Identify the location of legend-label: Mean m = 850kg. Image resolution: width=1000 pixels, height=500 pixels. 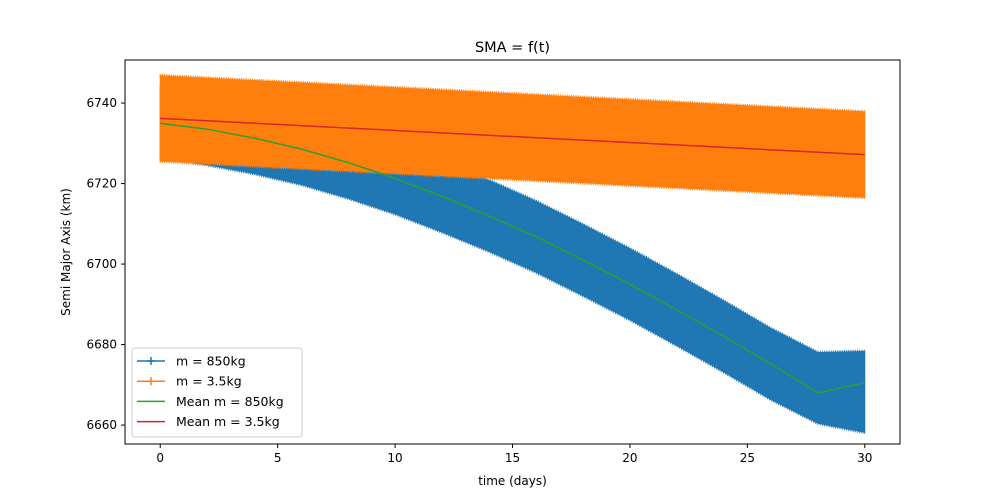
(230, 401).